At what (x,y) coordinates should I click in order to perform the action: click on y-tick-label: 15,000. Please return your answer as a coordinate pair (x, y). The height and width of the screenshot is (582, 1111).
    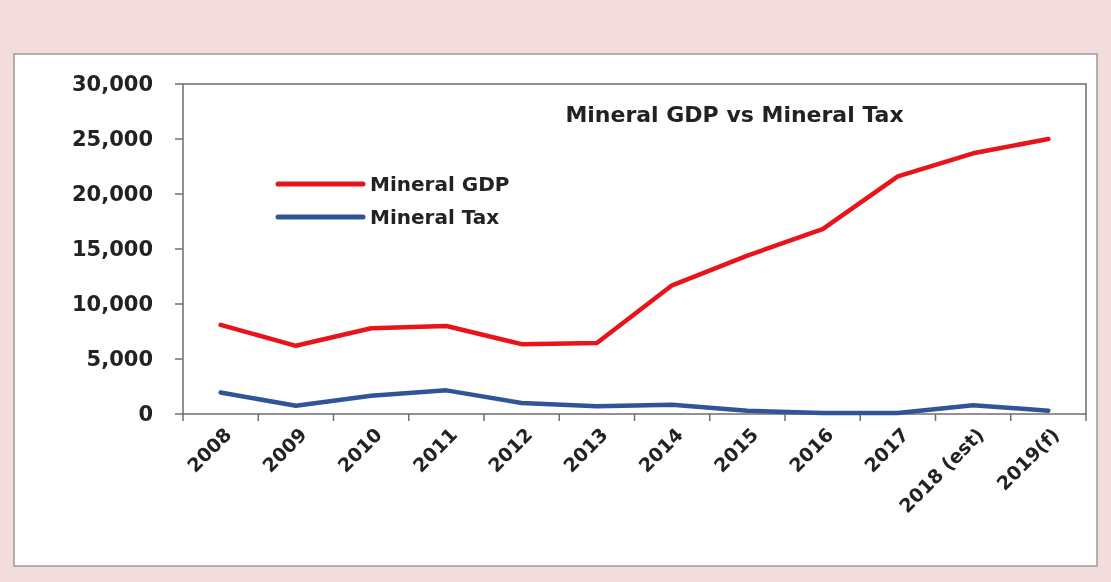
    Looking at the image, I should click on (112, 249).